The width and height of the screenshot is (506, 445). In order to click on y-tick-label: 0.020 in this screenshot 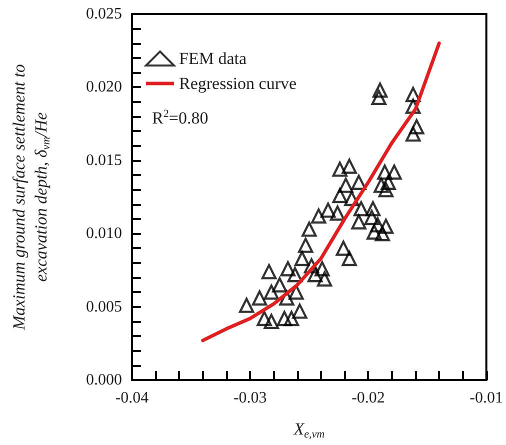, I will do `click(104, 87)`.